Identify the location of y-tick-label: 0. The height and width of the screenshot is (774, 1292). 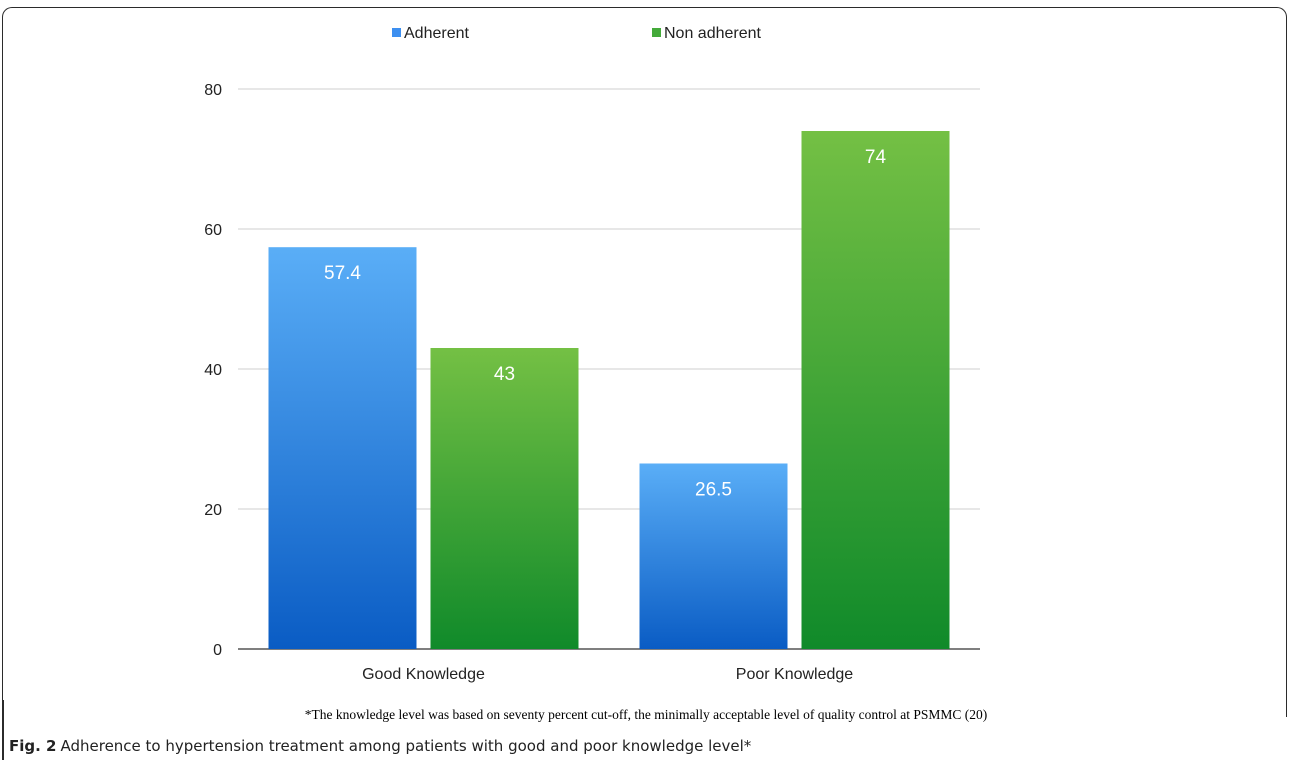
(217, 650).